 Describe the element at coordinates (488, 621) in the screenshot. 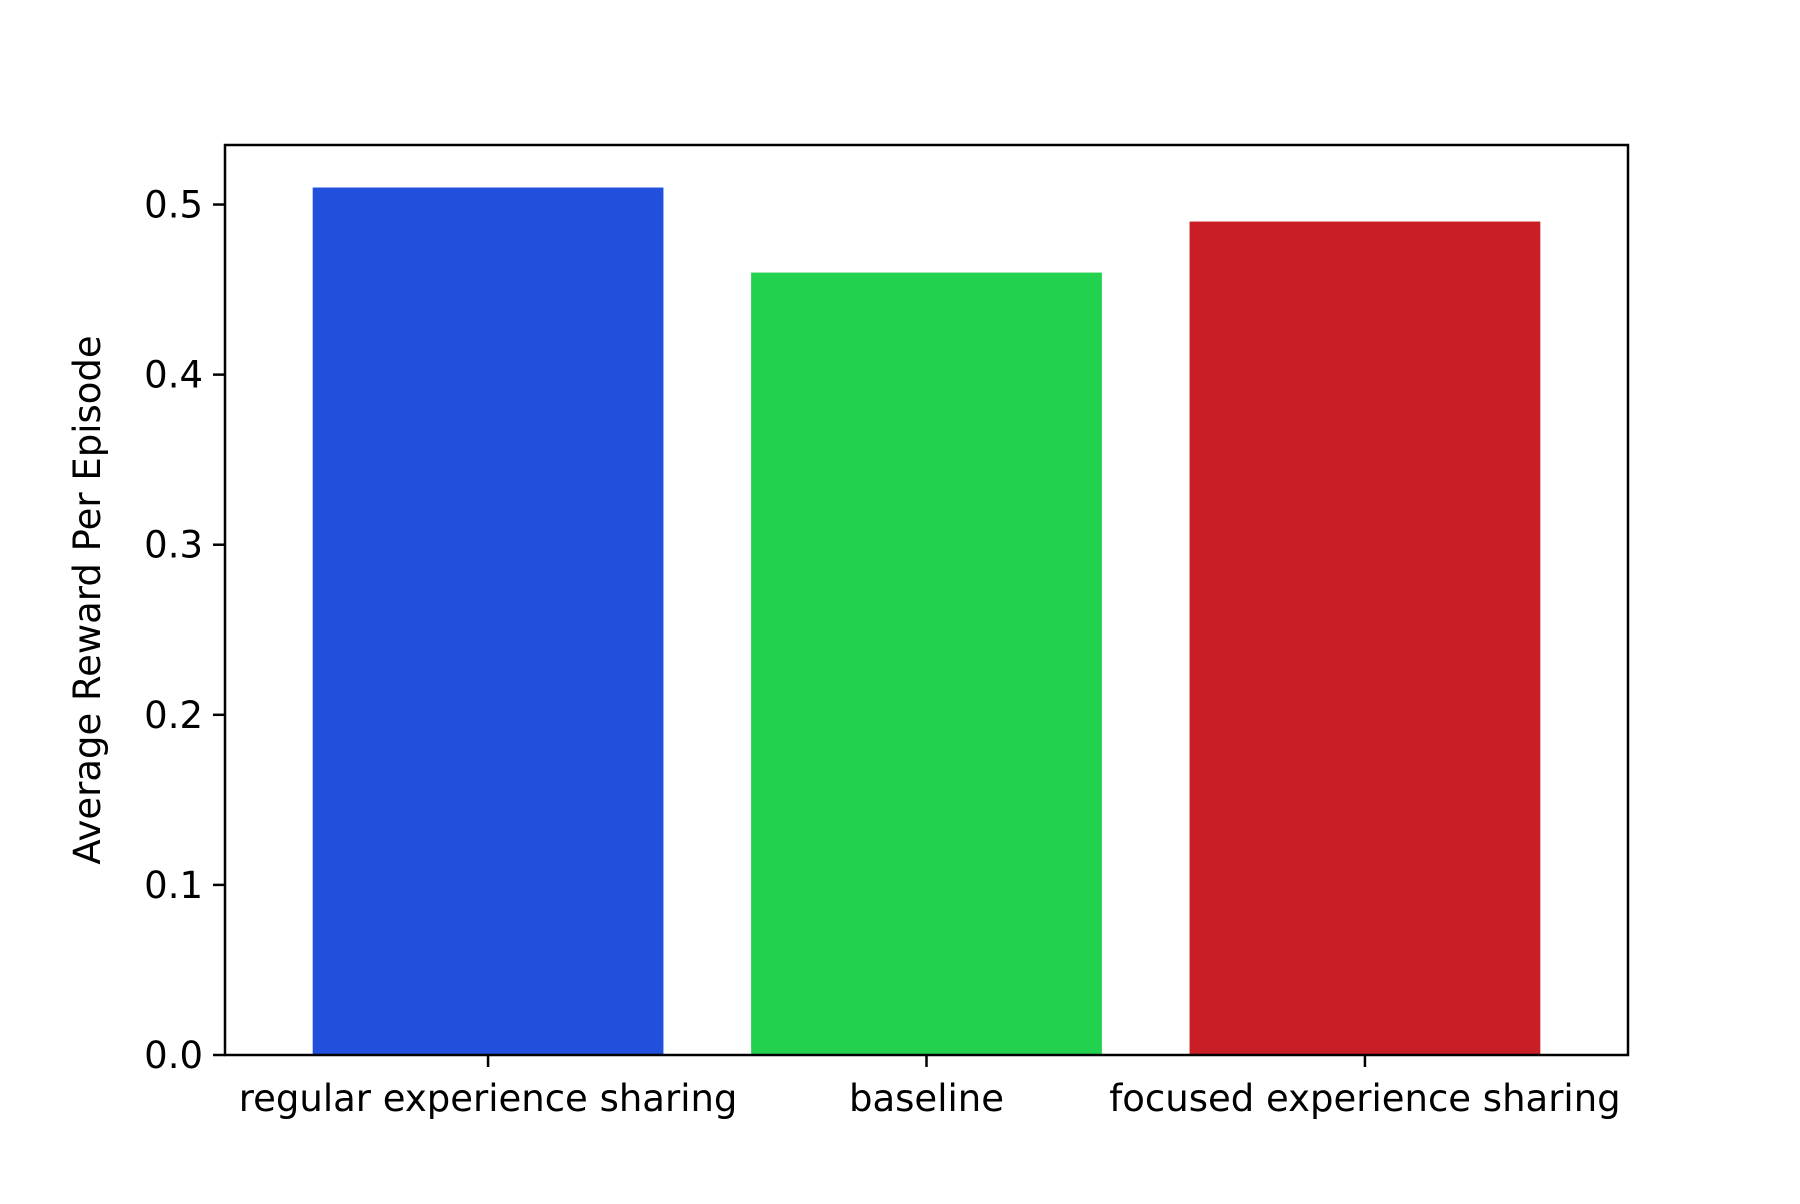

I see `bar-regular-experience-sharing` at that location.